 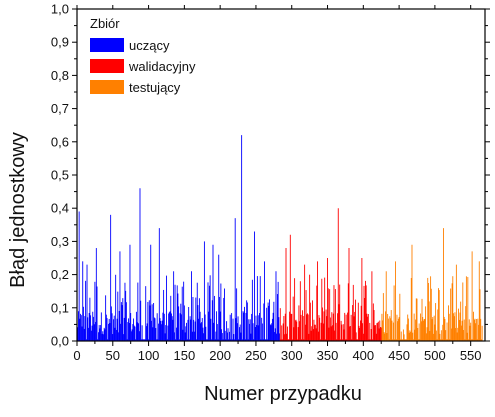 I want to click on legend-swatch-testujacy, so click(x=107, y=87).